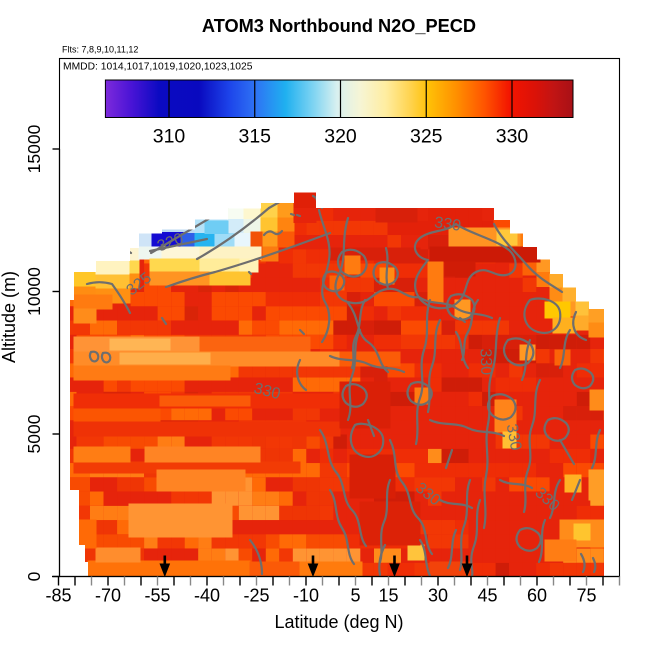 This screenshot has width=650, height=650. Describe the element at coordinates (388, 596) in the screenshot. I see `svg-text: 15` at that location.